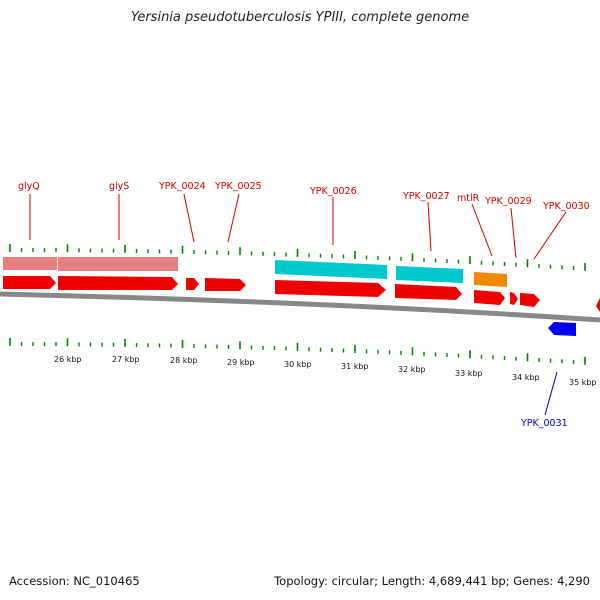  Describe the element at coordinates (490, 279) in the screenshot. I see `feature-mtlR-band` at that location.